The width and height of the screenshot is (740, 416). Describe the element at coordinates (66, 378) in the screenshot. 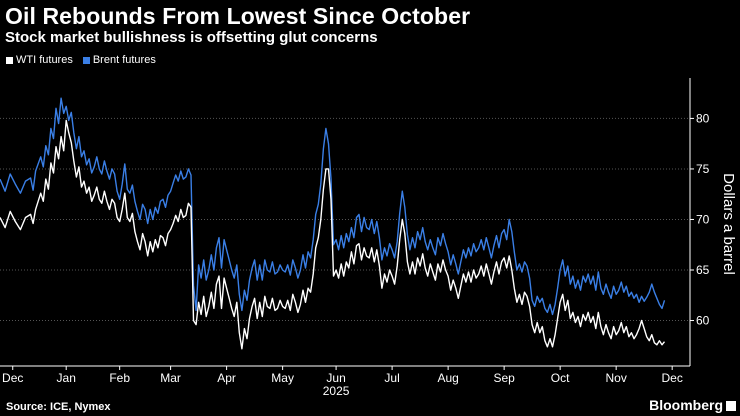

I see `x-tick-label-jan-1: Jan` at that location.